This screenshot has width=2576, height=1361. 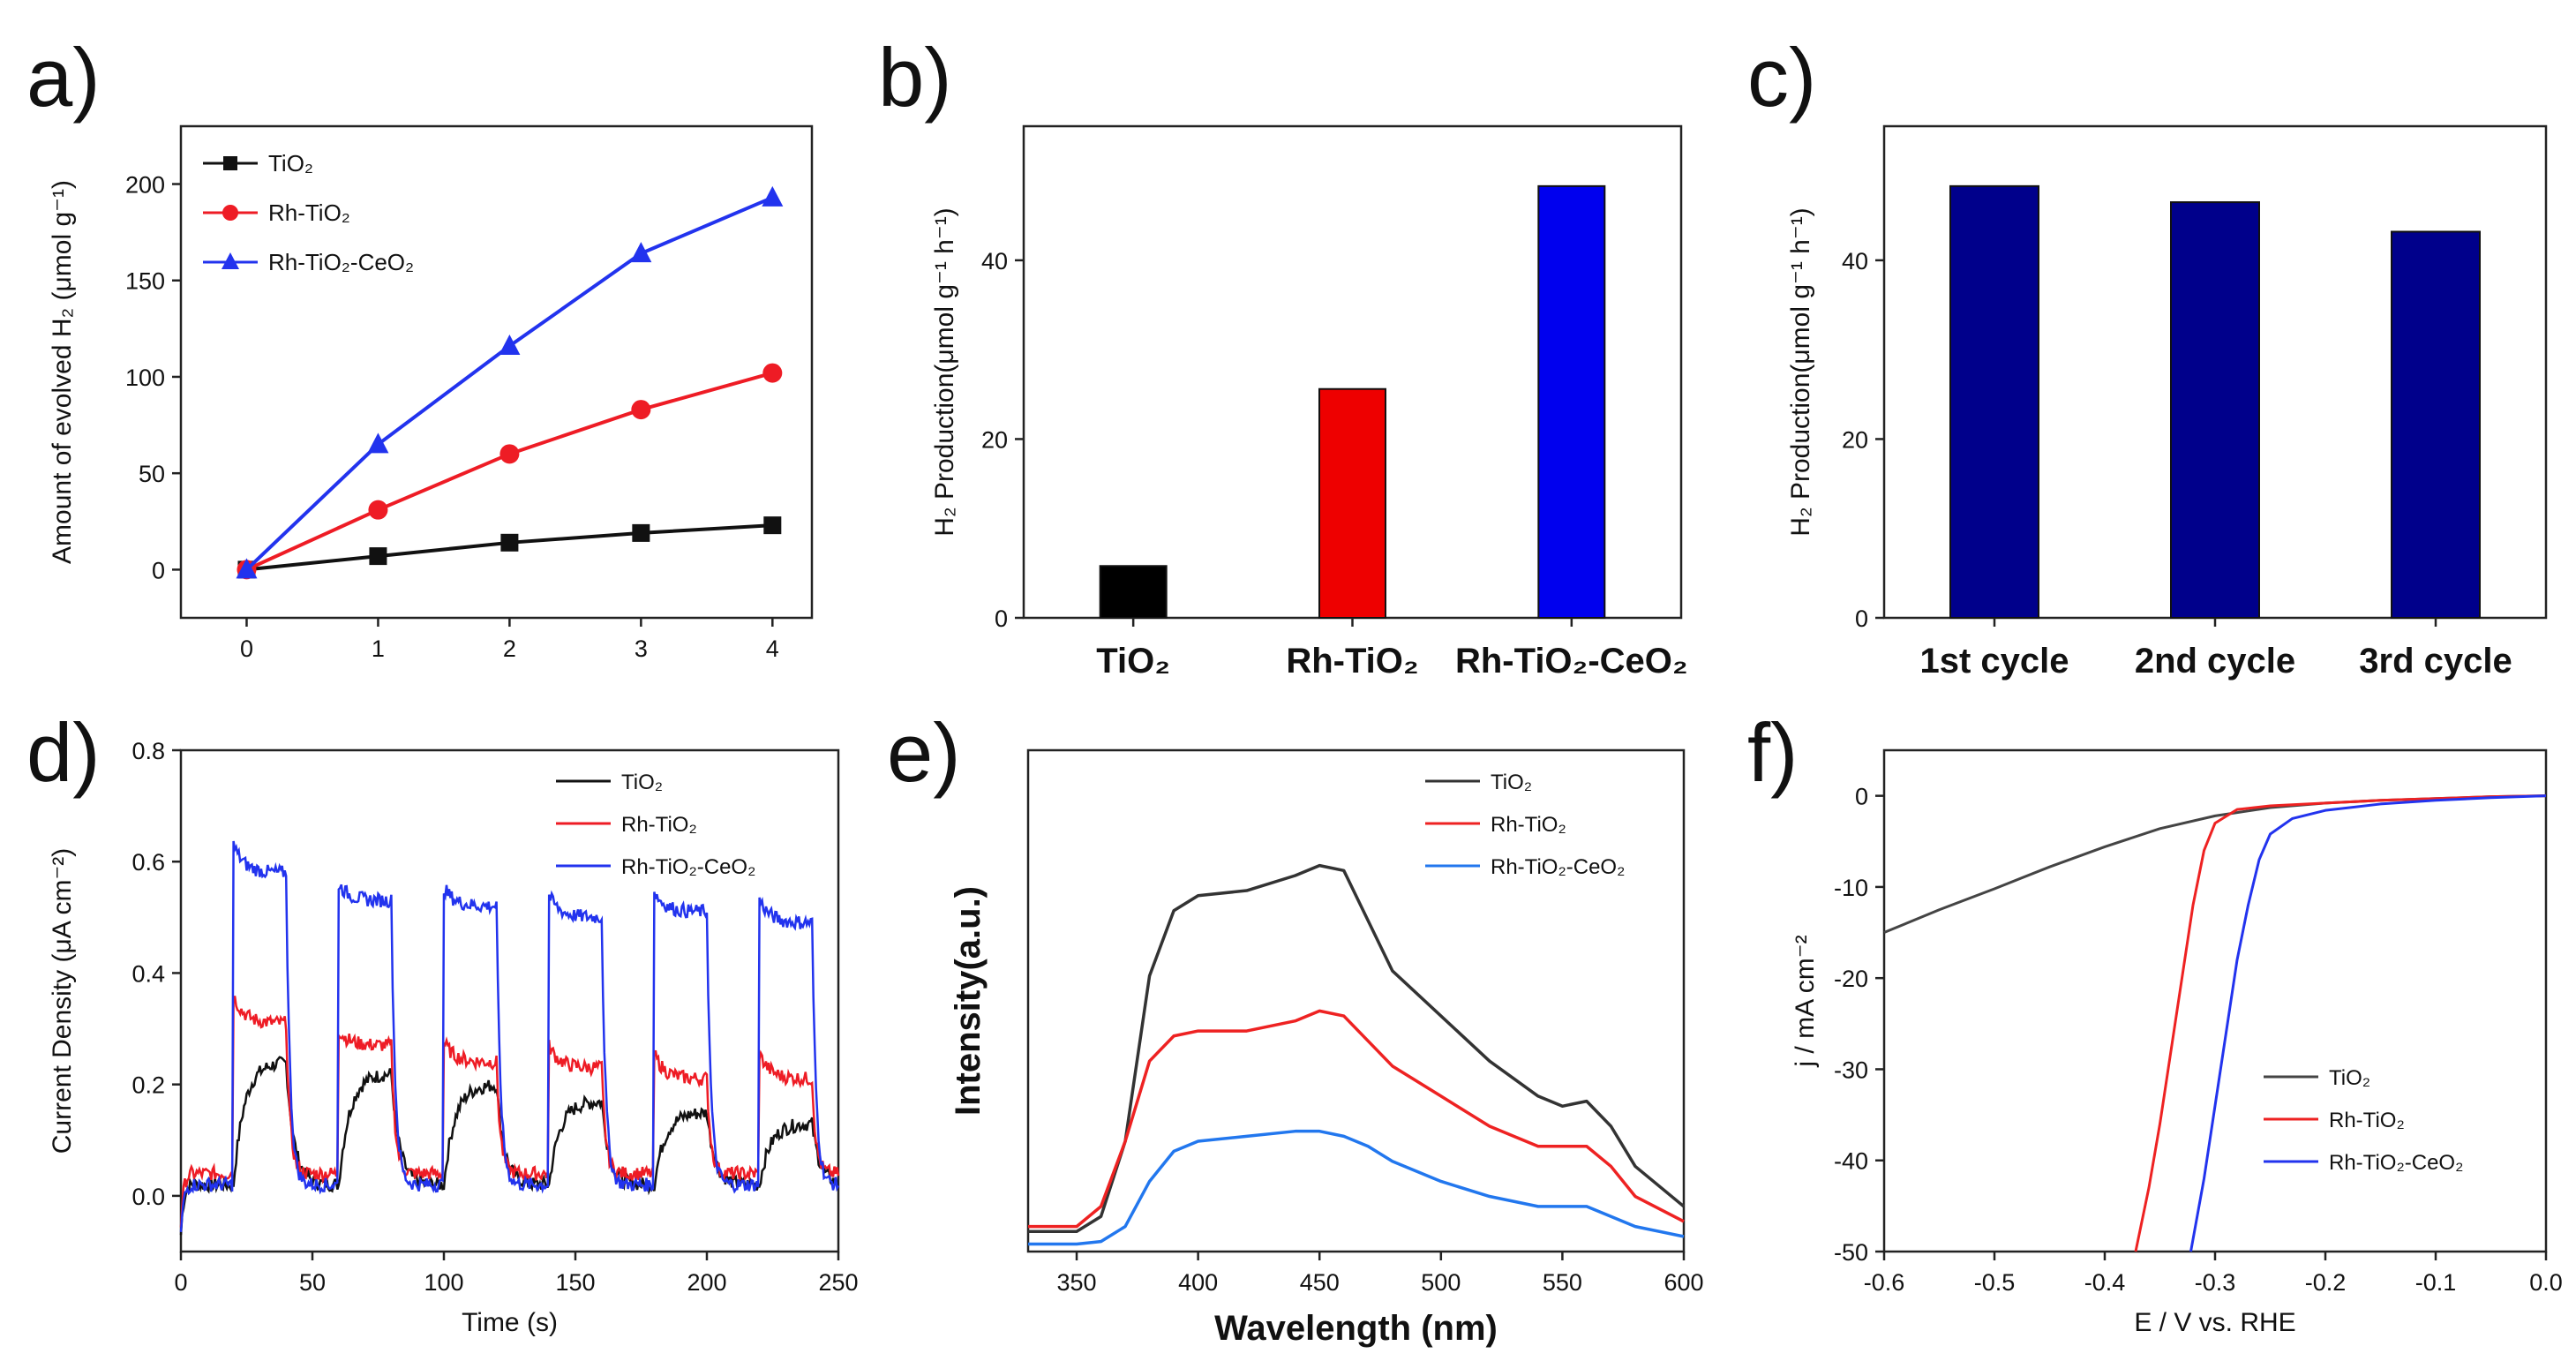 I want to click on category-label: 1st cycle, so click(x=1994, y=661).